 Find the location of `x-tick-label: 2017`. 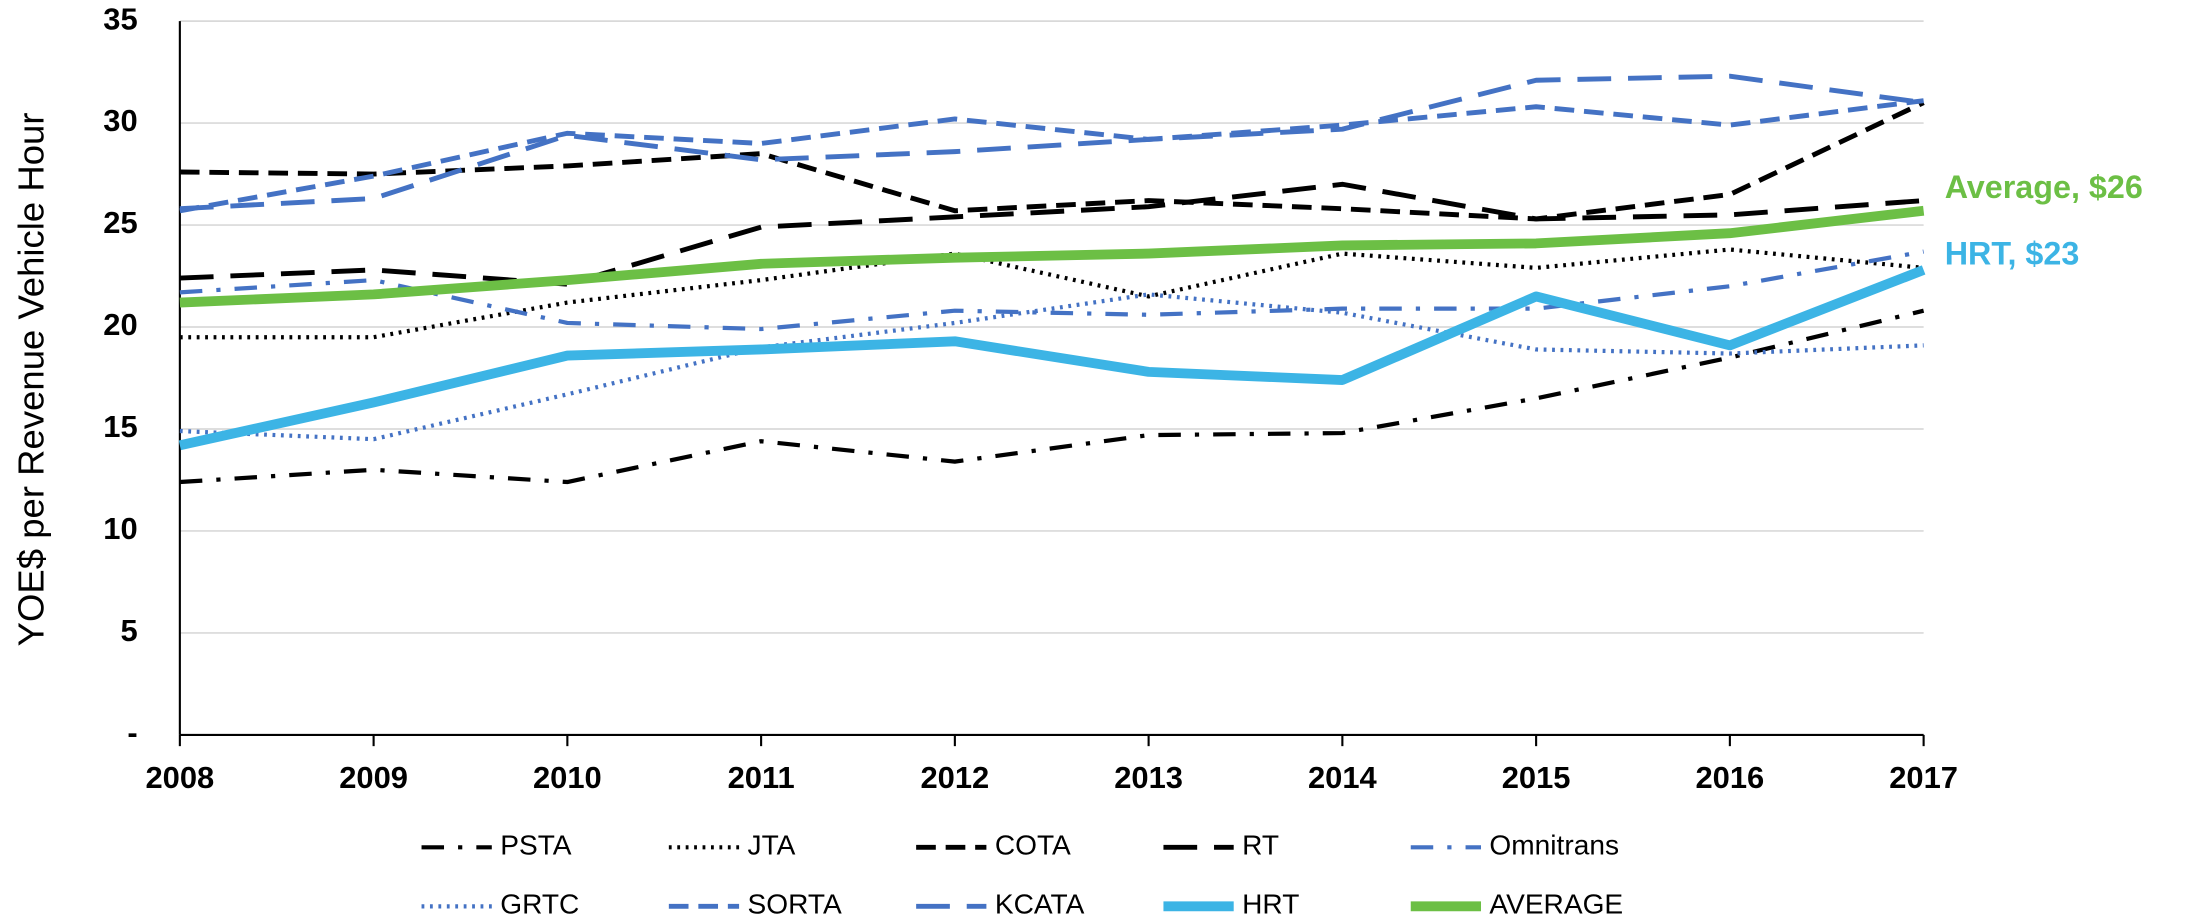

x-tick-label: 2017 is located at coordinates (1923, 777).